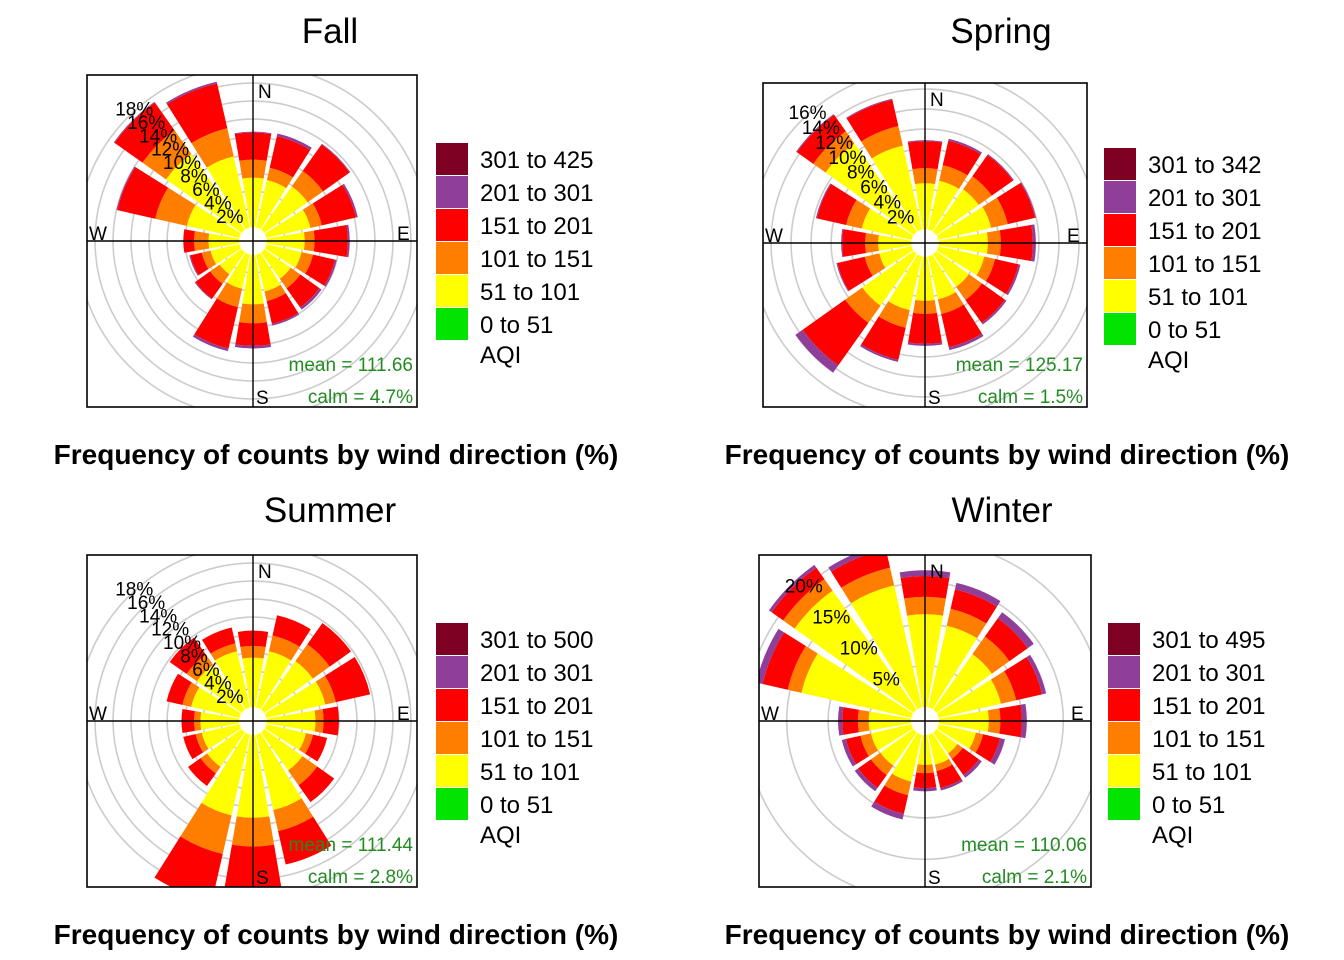 The width and height of the screenshot is (1344, 960). What do you see at coordinates (1208, 706) in the screenshot?
I see `legend-label-151-to-201: 151 to 201` at bounding box center [1208, 706].